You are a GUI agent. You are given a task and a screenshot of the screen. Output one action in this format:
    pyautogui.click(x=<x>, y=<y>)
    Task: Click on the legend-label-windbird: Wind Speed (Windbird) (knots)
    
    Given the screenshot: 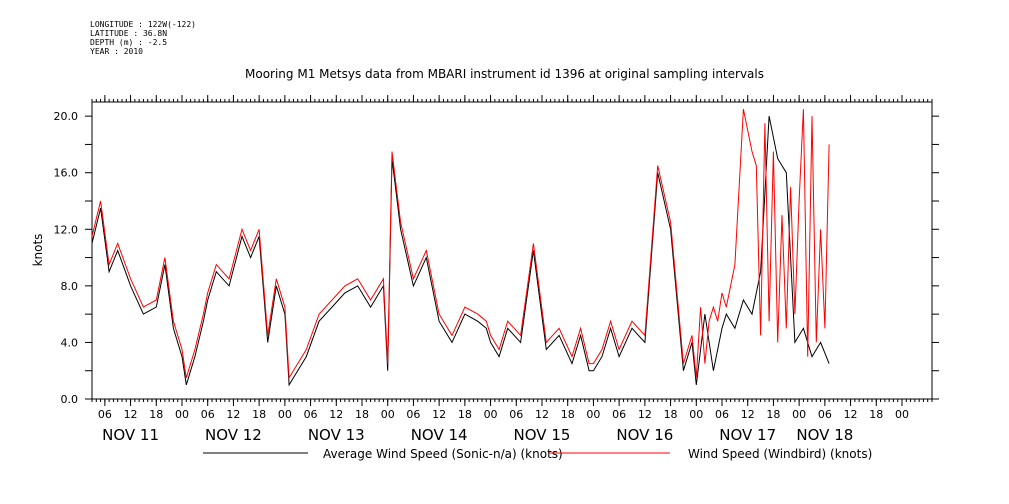 What is the action you would take?
    pyautogui.click(x=780, y=454)
    